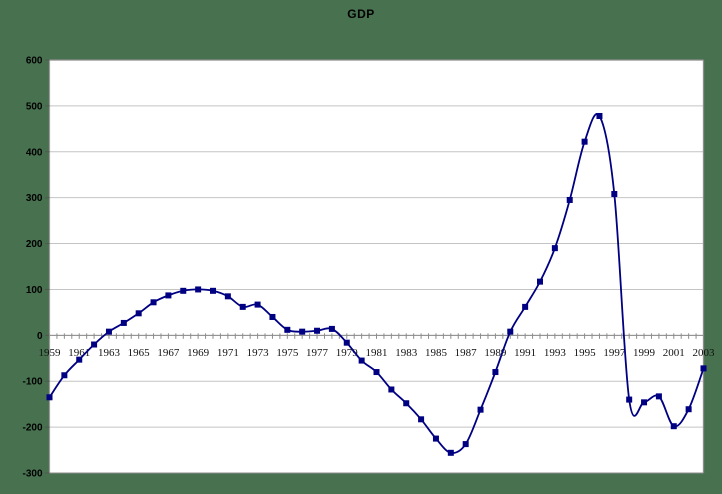  I want to click on x-tick-label: 2001, so click(674, 353).